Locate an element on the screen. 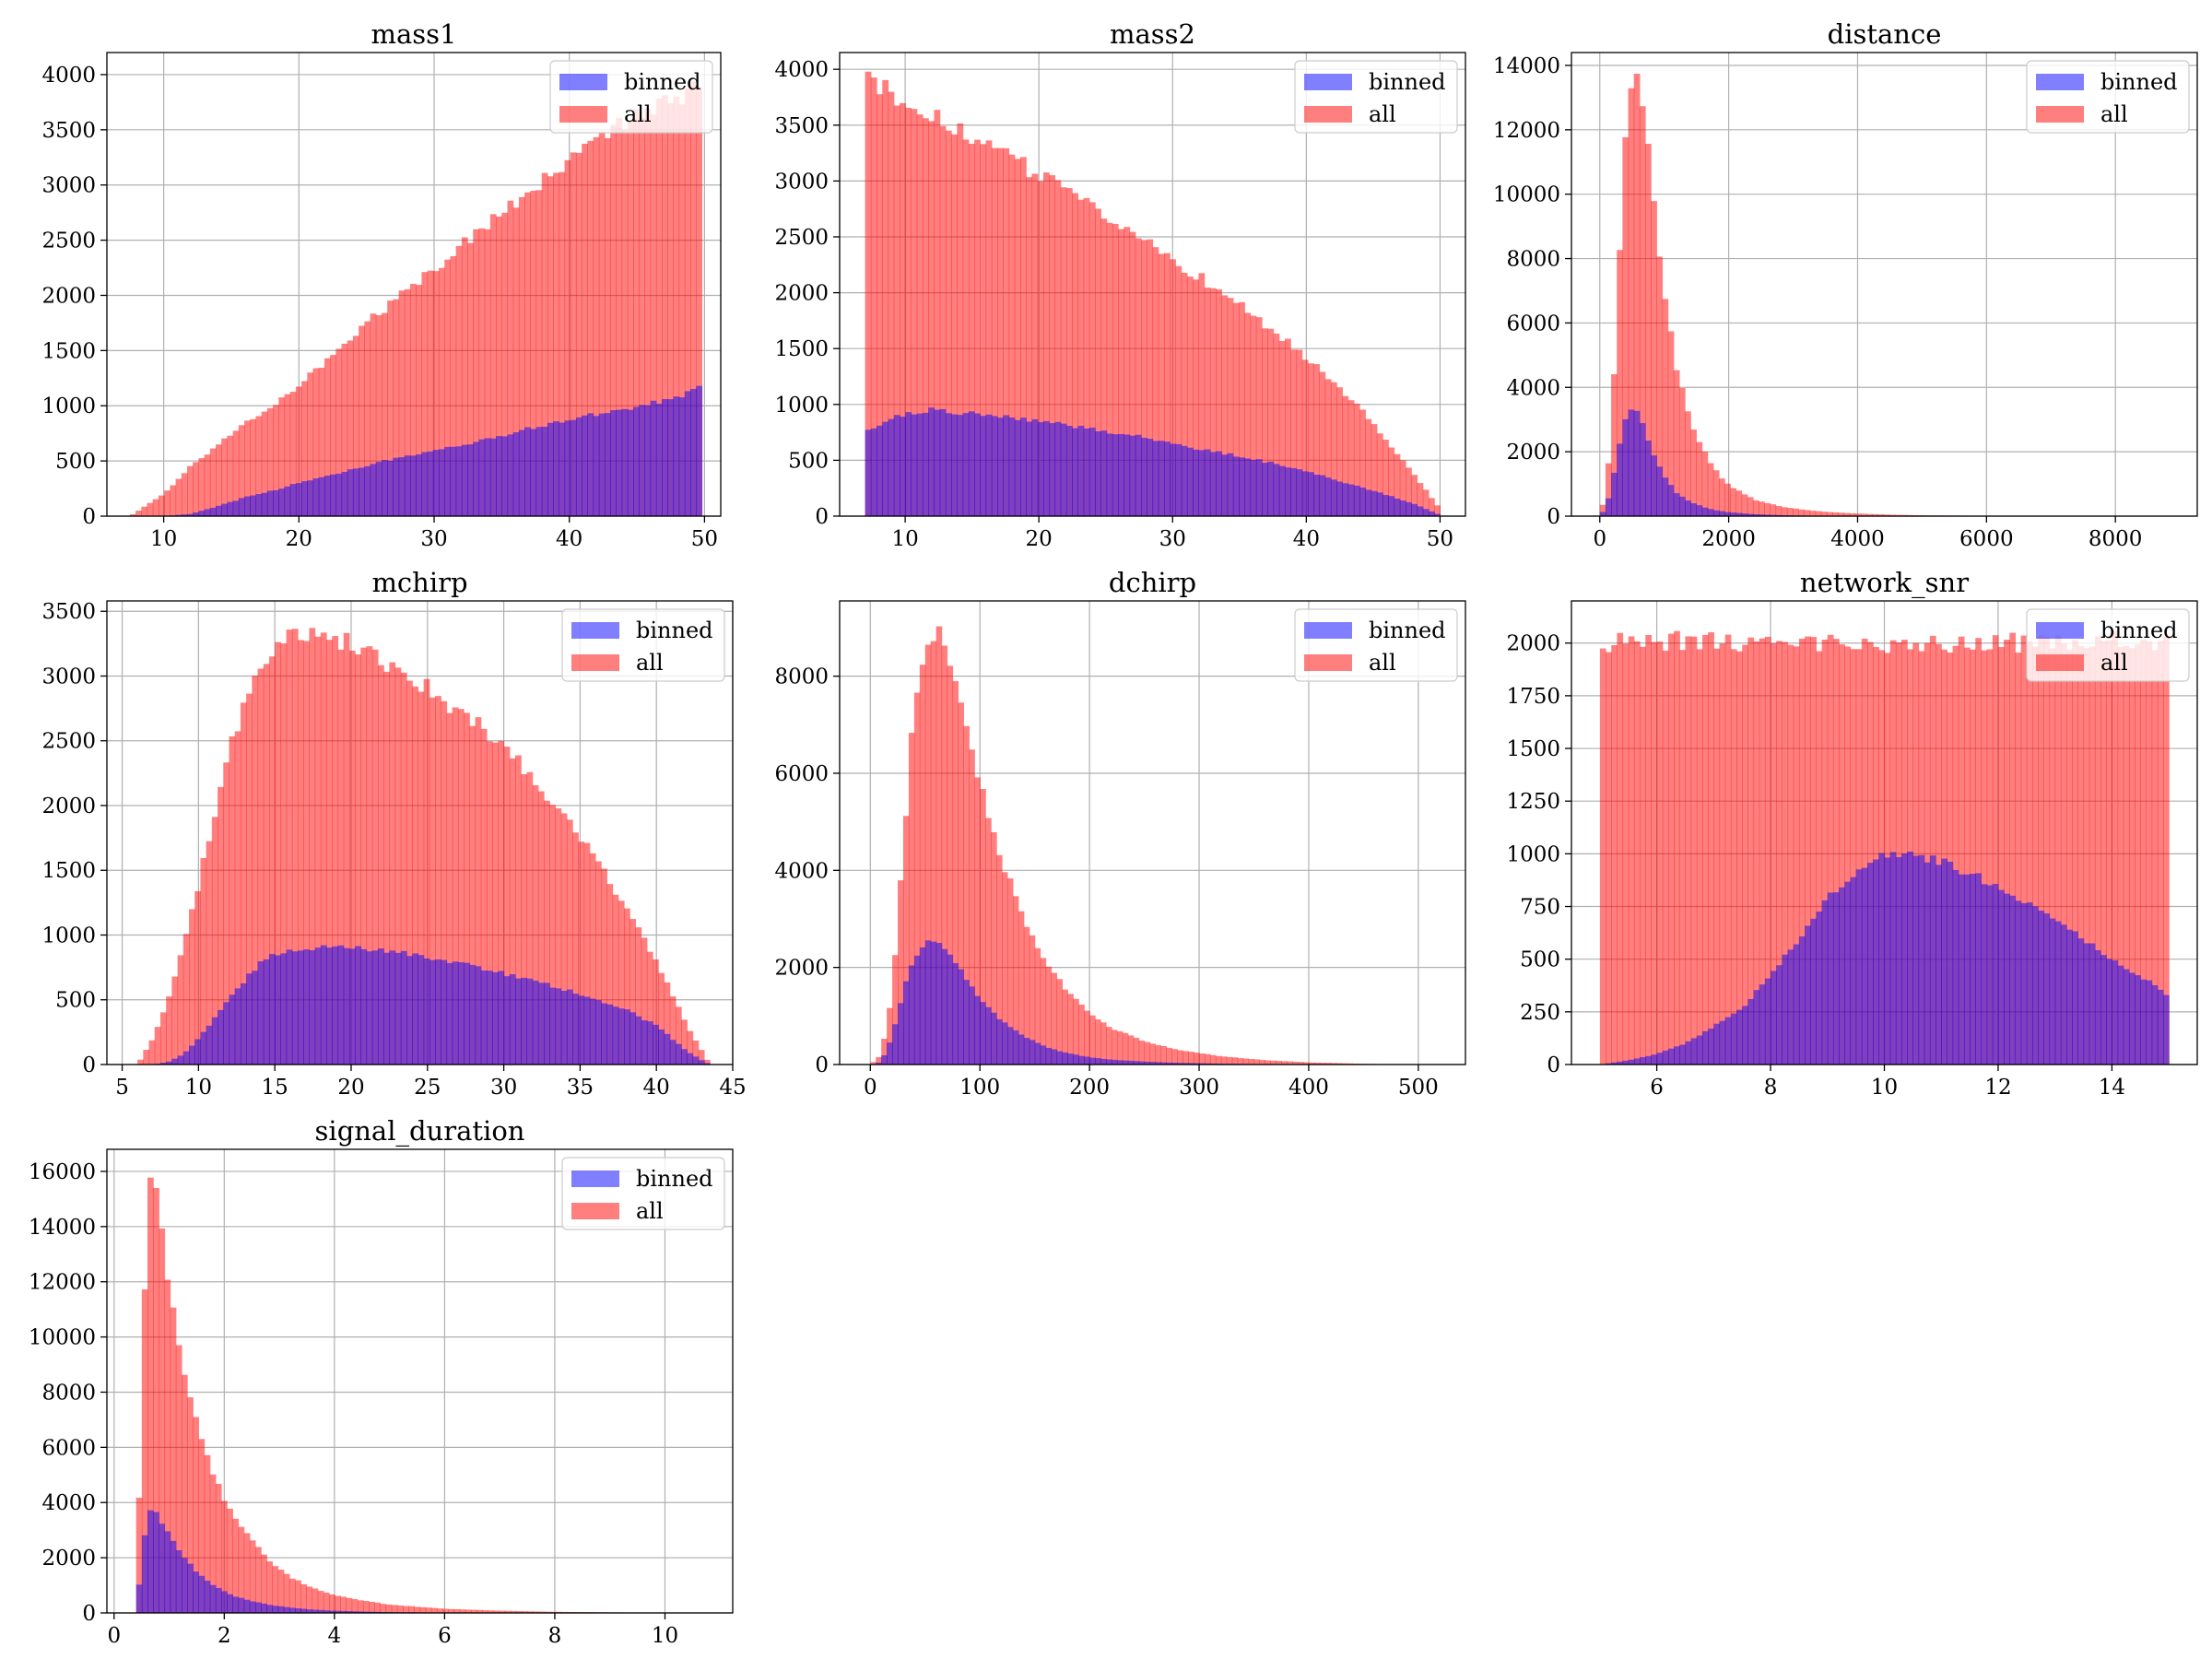  y-tick-label: 12000 is located at coordinates (62, 1283).